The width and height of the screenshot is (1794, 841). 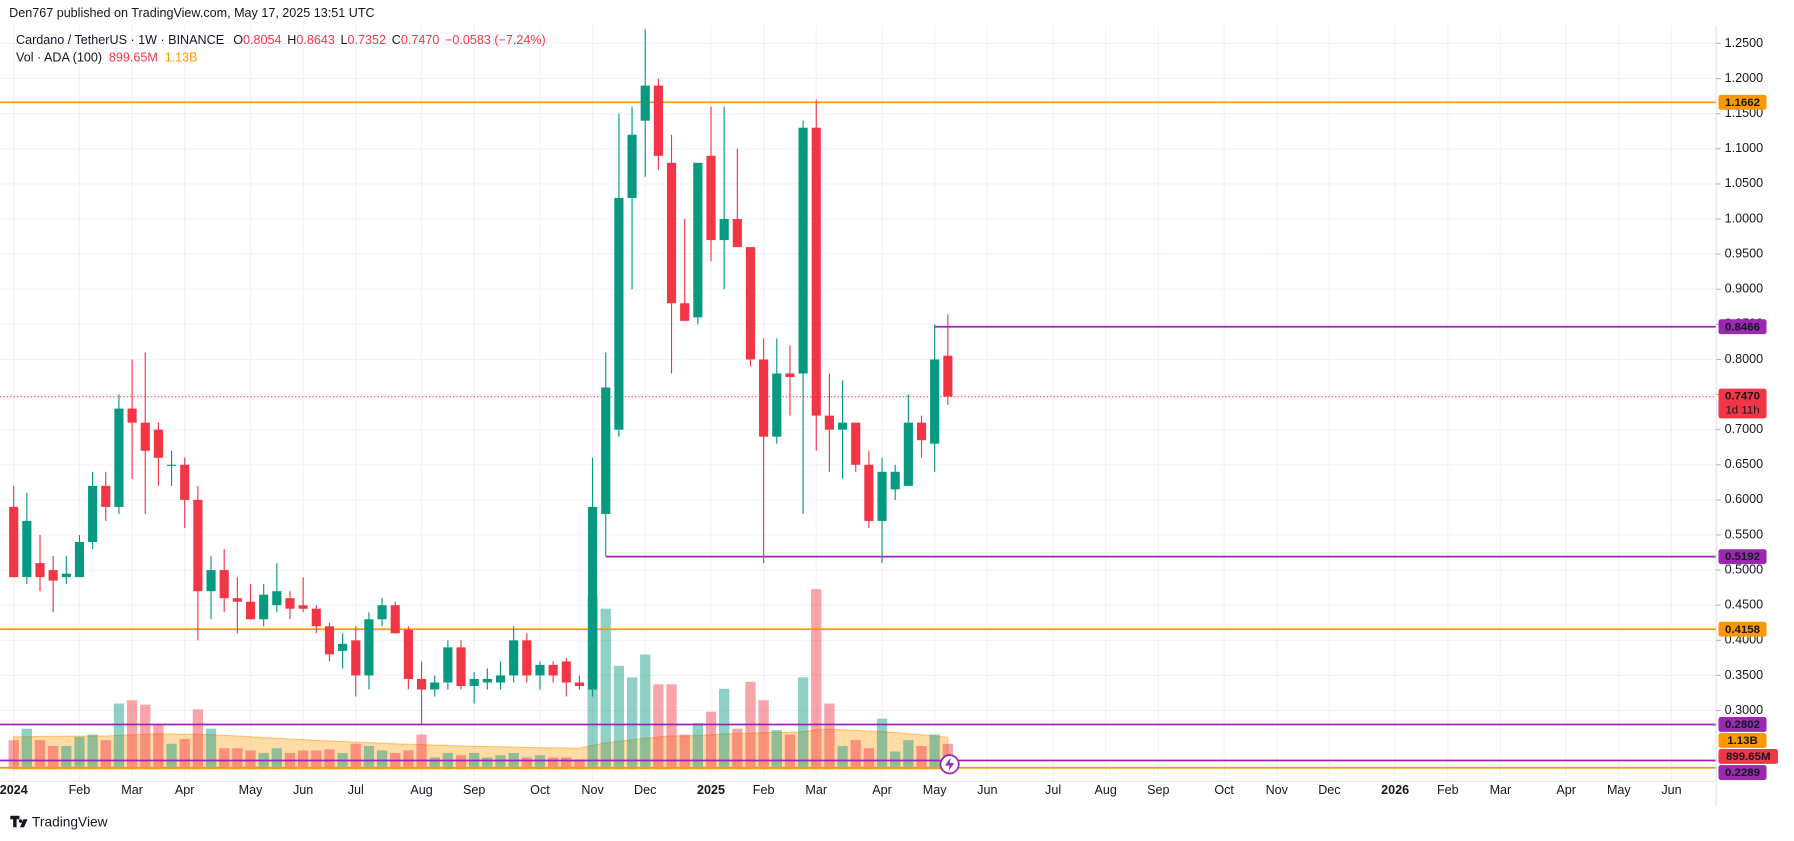 I want to click on y-tick-label: 0.9500, so click(x=1744, y=253).